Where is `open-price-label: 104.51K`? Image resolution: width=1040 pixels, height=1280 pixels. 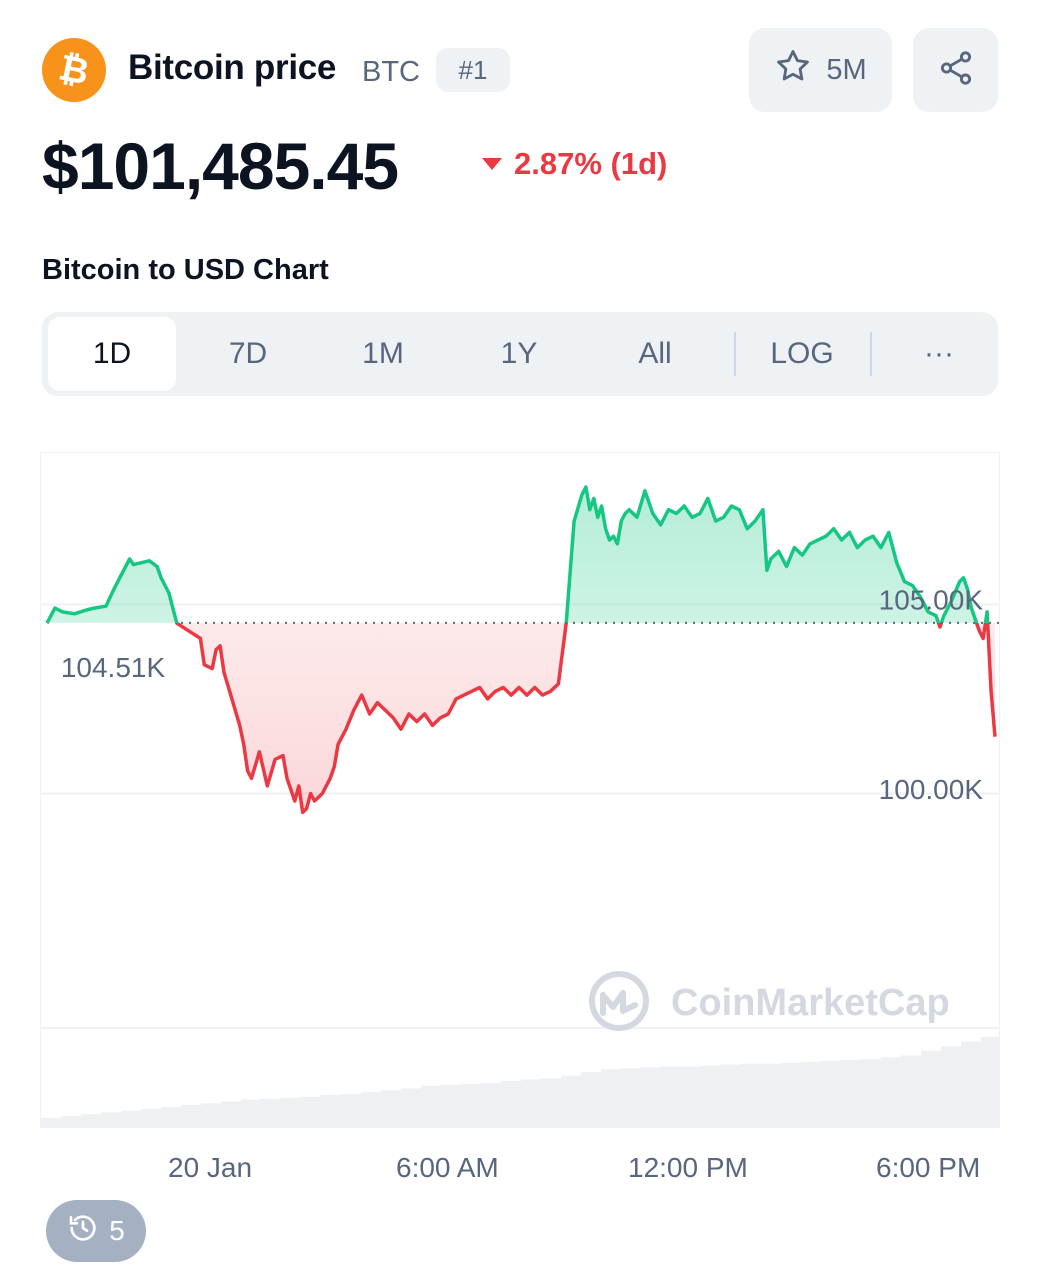
open-price-label: 104.51K is located at coordinates (113, 668).